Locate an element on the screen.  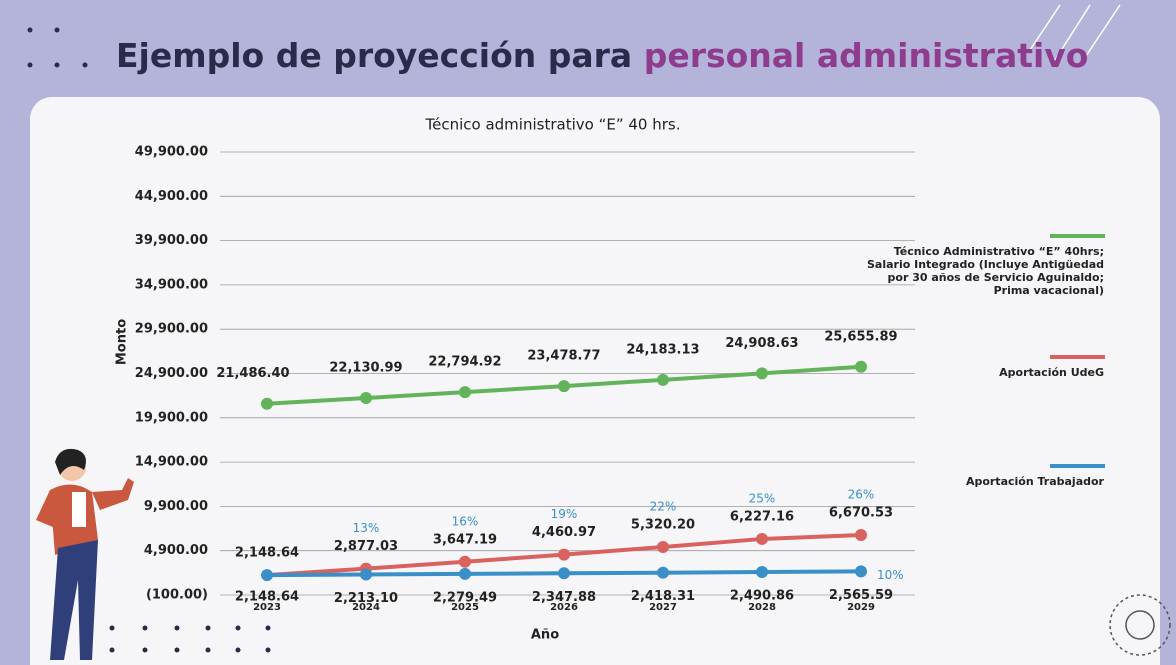
value-label: 6,670.53 is located at coordinates (861, 513).